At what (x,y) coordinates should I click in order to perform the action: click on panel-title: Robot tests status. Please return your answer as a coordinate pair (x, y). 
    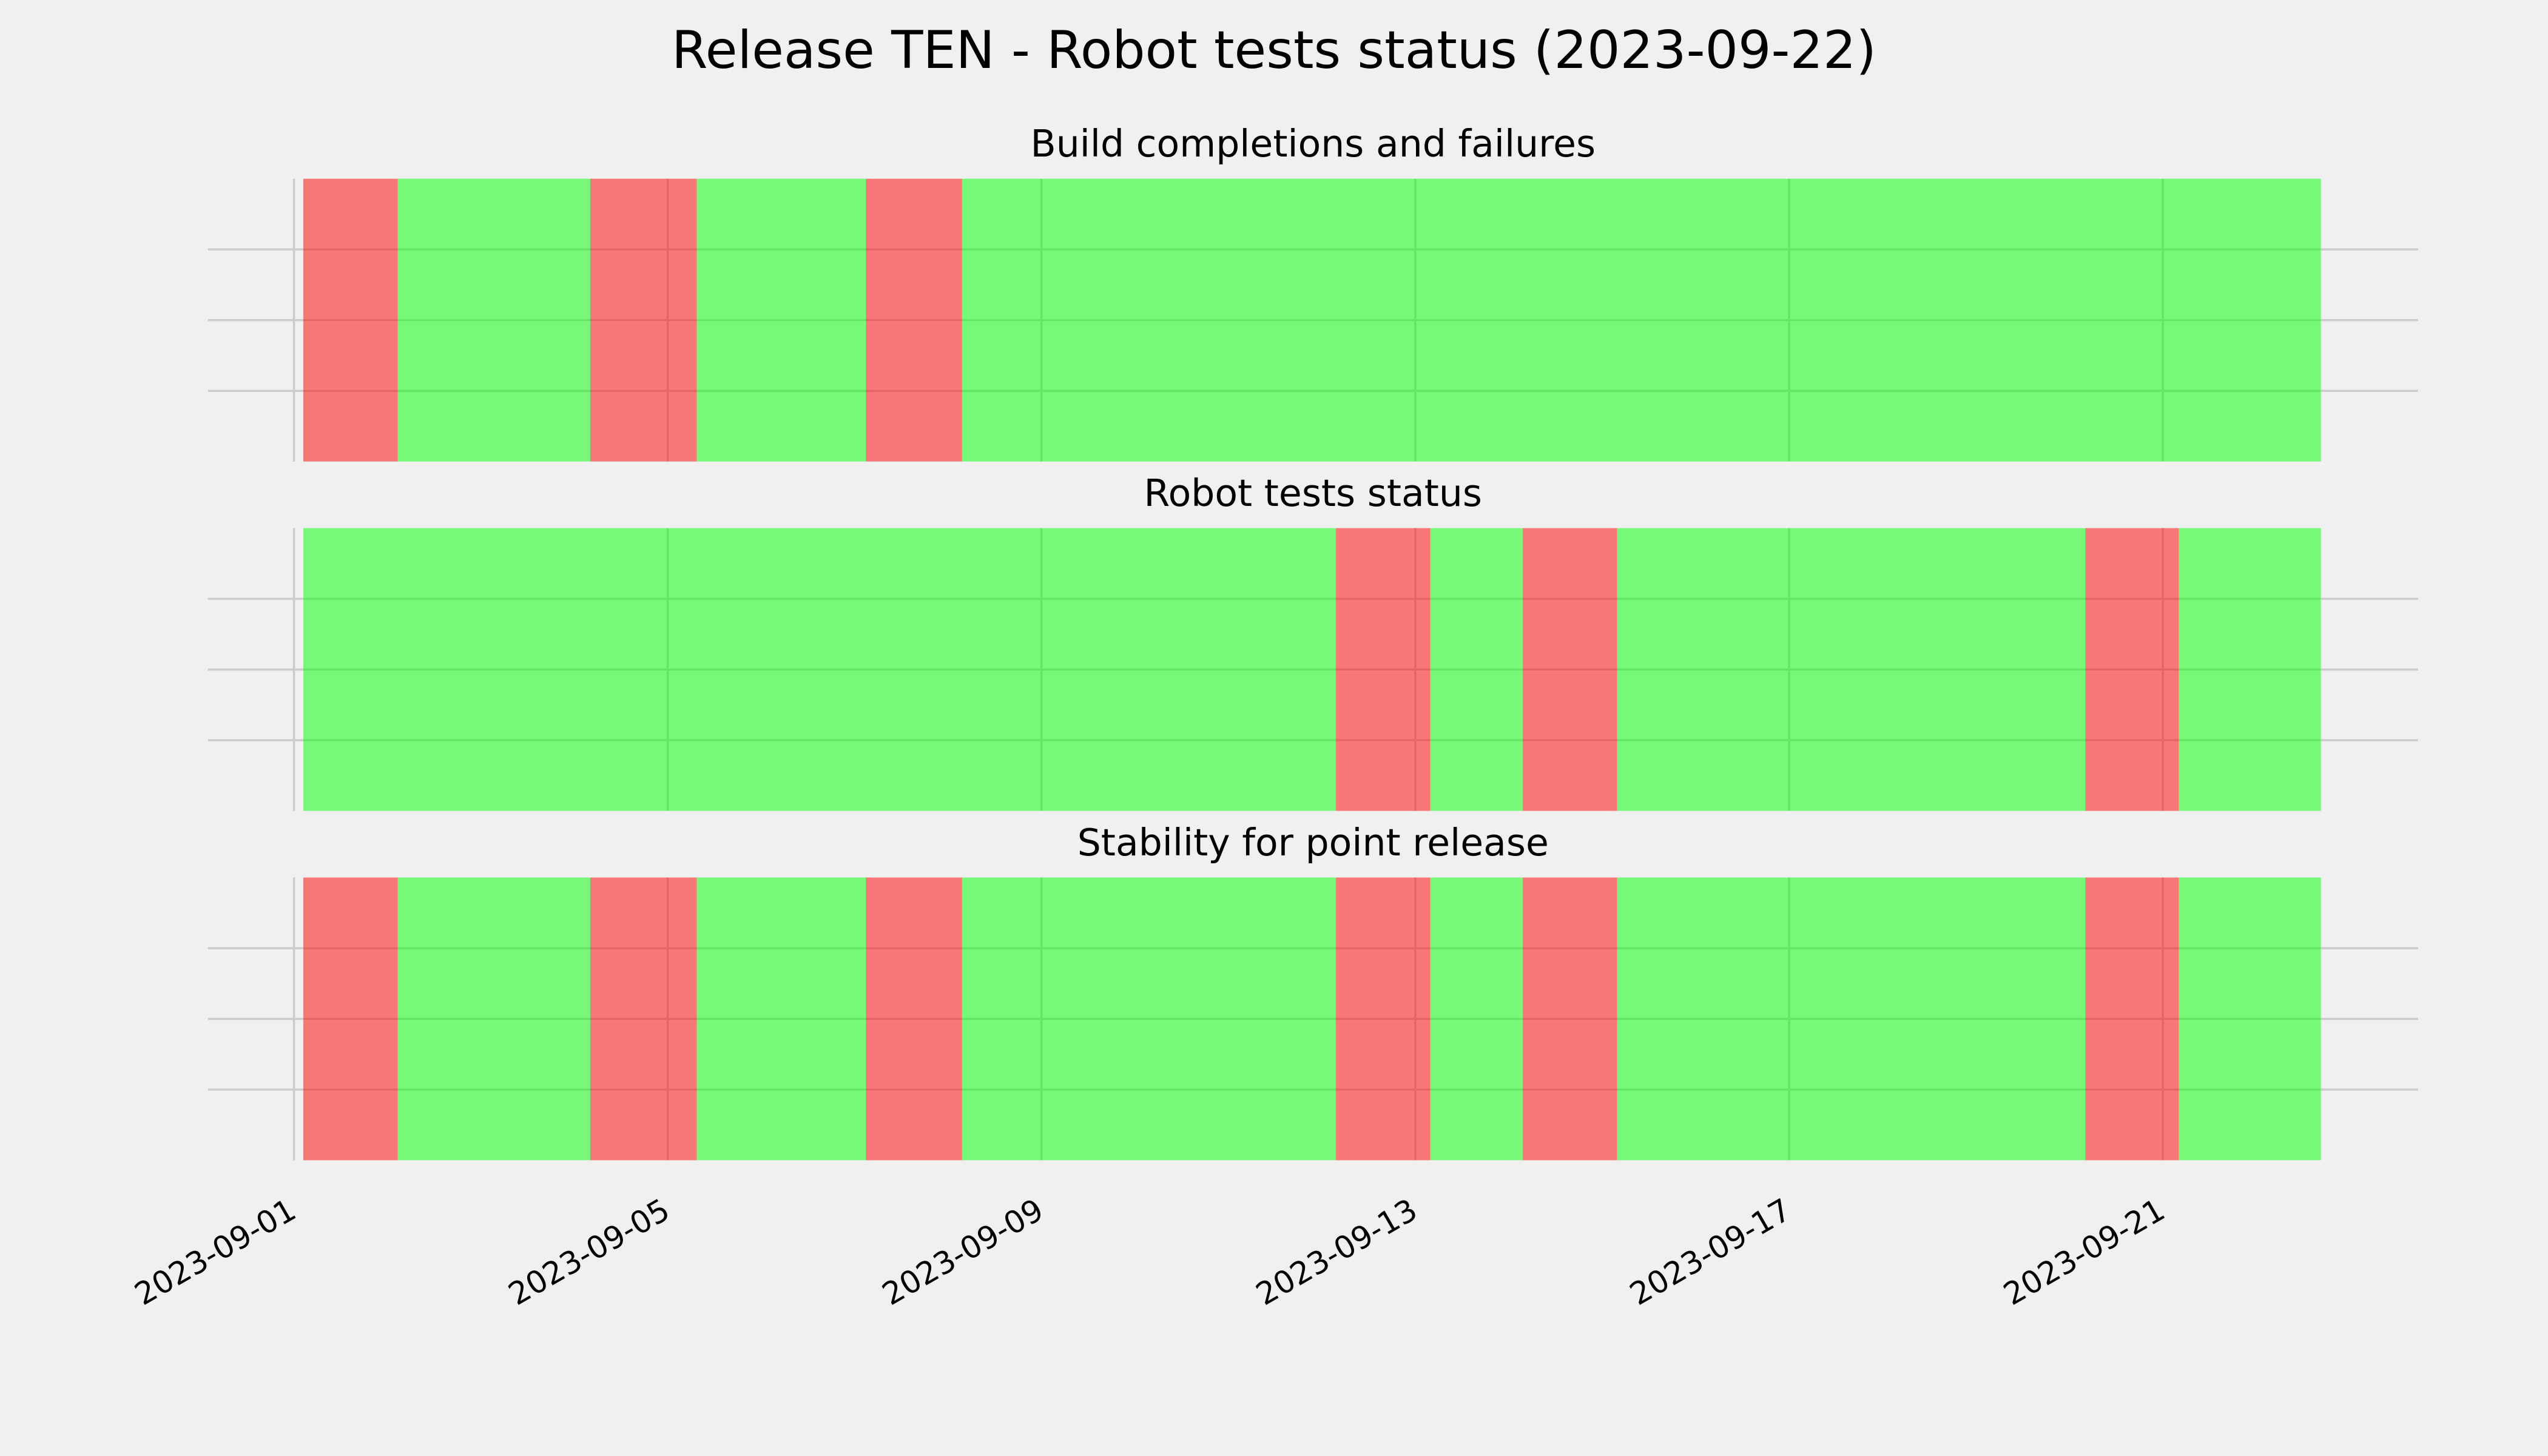
    Looking at the image, I should click on (1313, 493).